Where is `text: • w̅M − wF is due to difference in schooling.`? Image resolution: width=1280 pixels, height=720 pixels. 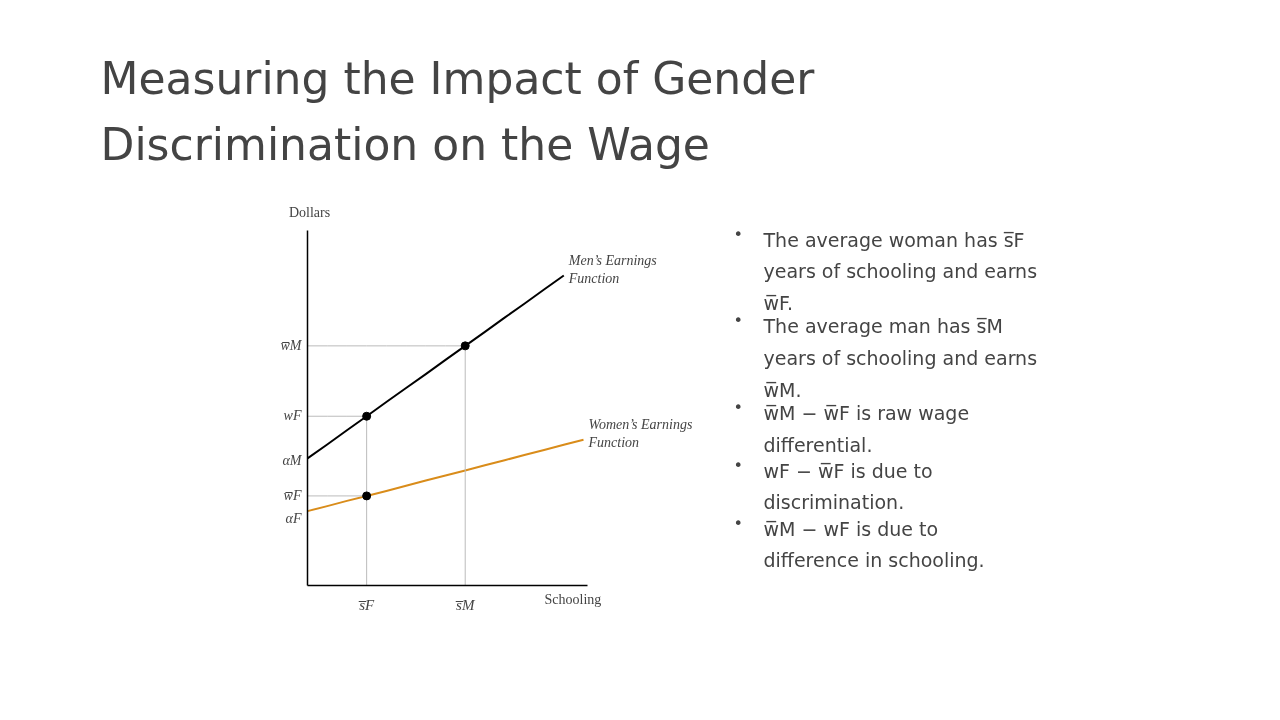
text: • w̅M − wF is due to difference in schooling. is located at coordinates (859, 542).